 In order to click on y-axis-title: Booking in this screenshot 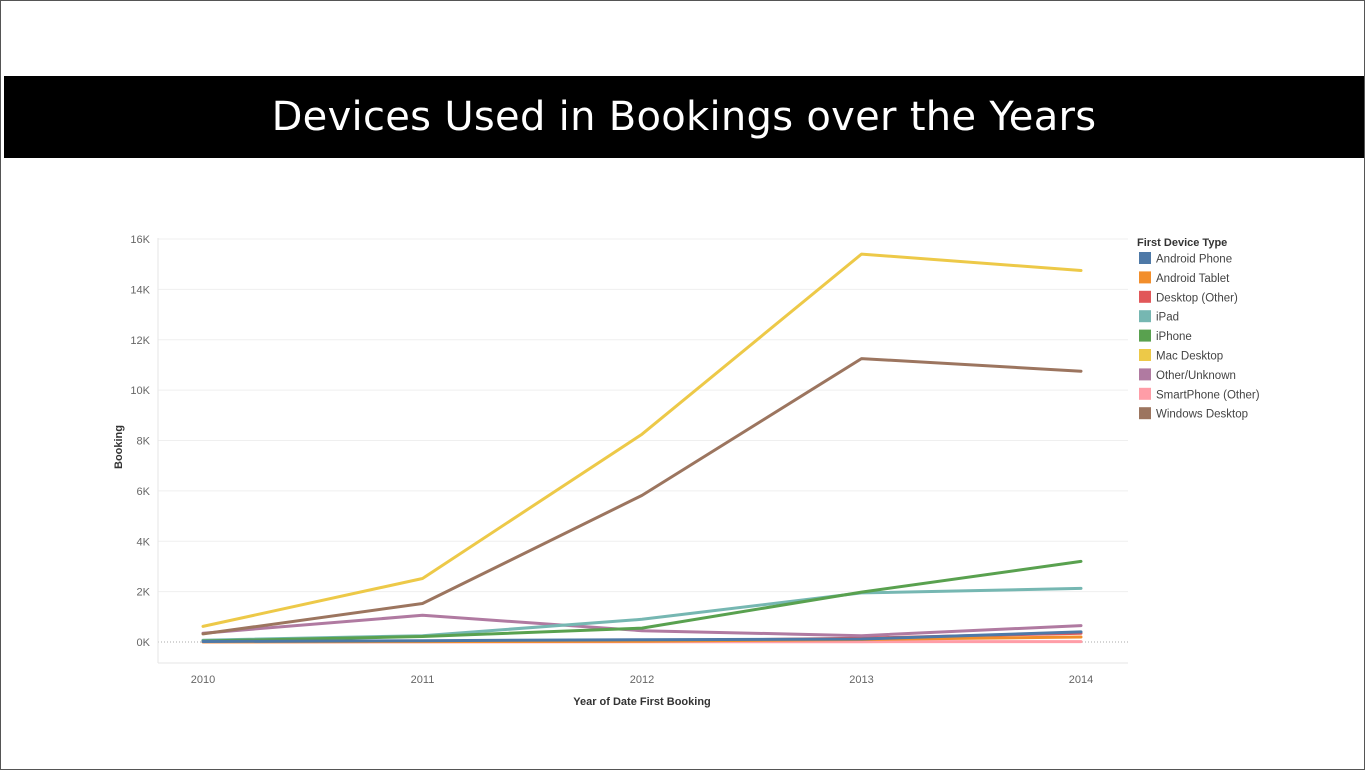, I will do `click(119, 447)`.